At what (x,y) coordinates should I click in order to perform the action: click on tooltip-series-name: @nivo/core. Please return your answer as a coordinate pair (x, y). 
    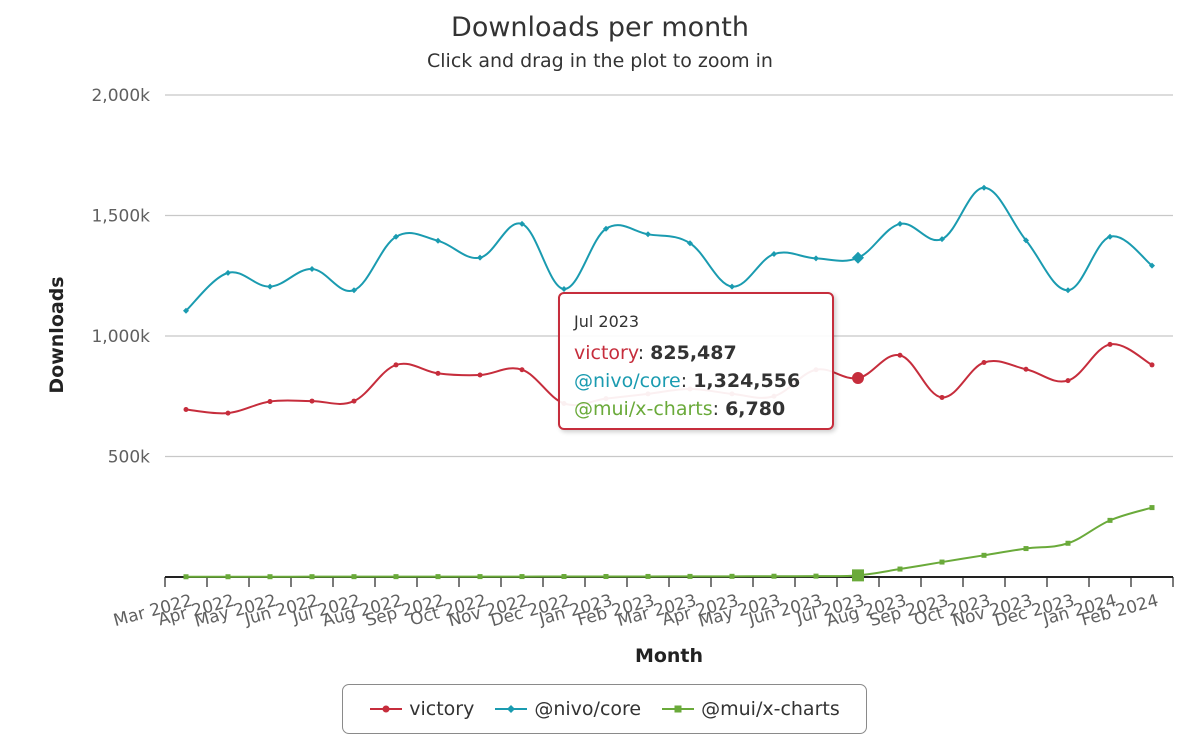
    Looking at the image, I should click on (627, 381).